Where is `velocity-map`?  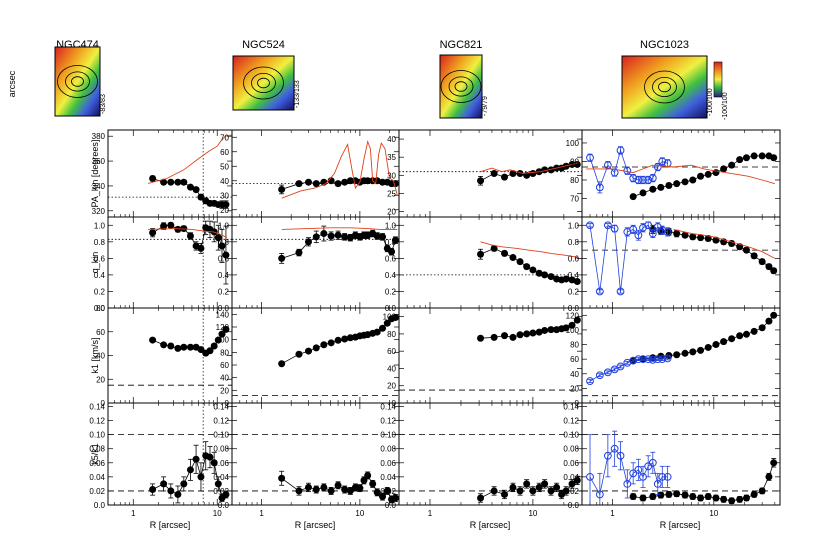 velocity-map is located at coordinates (77, 81).